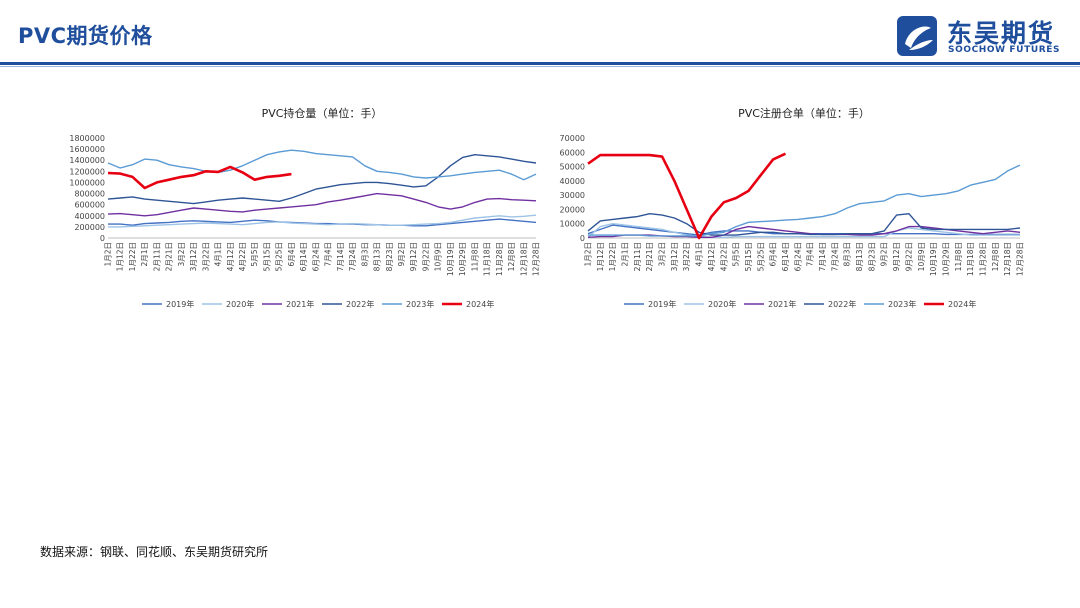 The height and width of the screenshot is (608, 1080). What do you see at coordinates (279, 256) in the screenshot?
I see `x-tick-label: 5月25日` at bounding box center [279, 256].